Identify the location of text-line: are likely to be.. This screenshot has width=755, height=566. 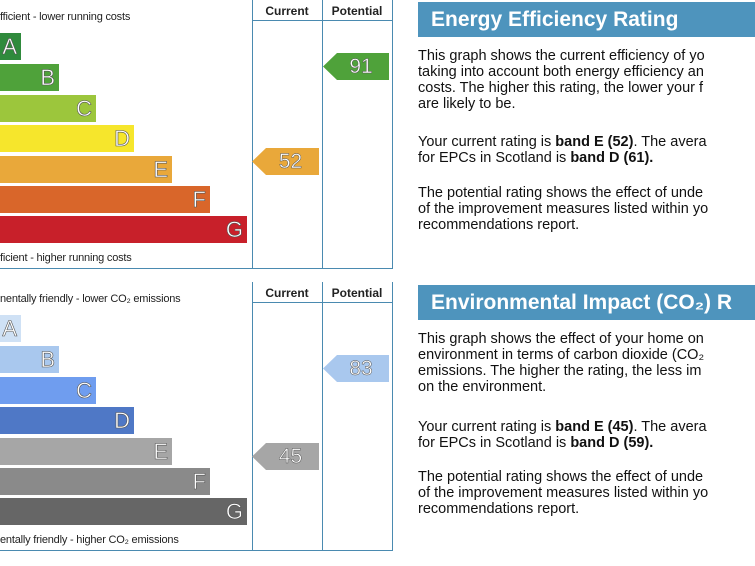
(467, 104).